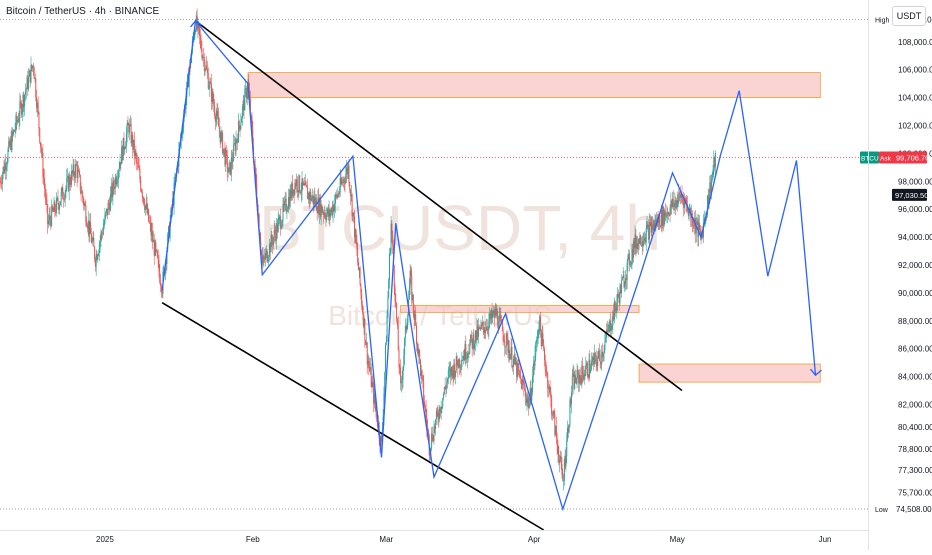 The width and height of the screenshot is (932, 555). I want to click on y-tick-label: 108,000.00, so click(915, 42).